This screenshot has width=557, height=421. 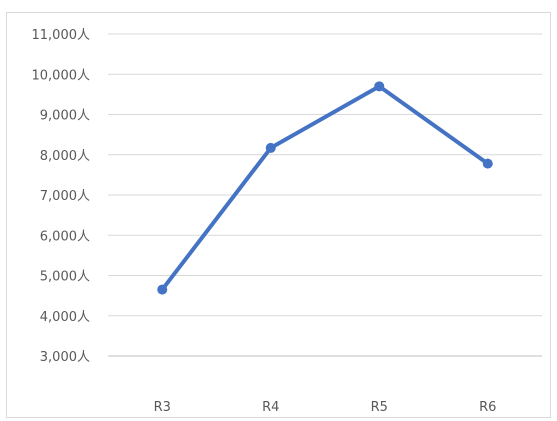 What do you see at coordinates (65, 116) in the screenshot?
I see `y-tick-label: 9,000人` at bounding box center [65, 116].